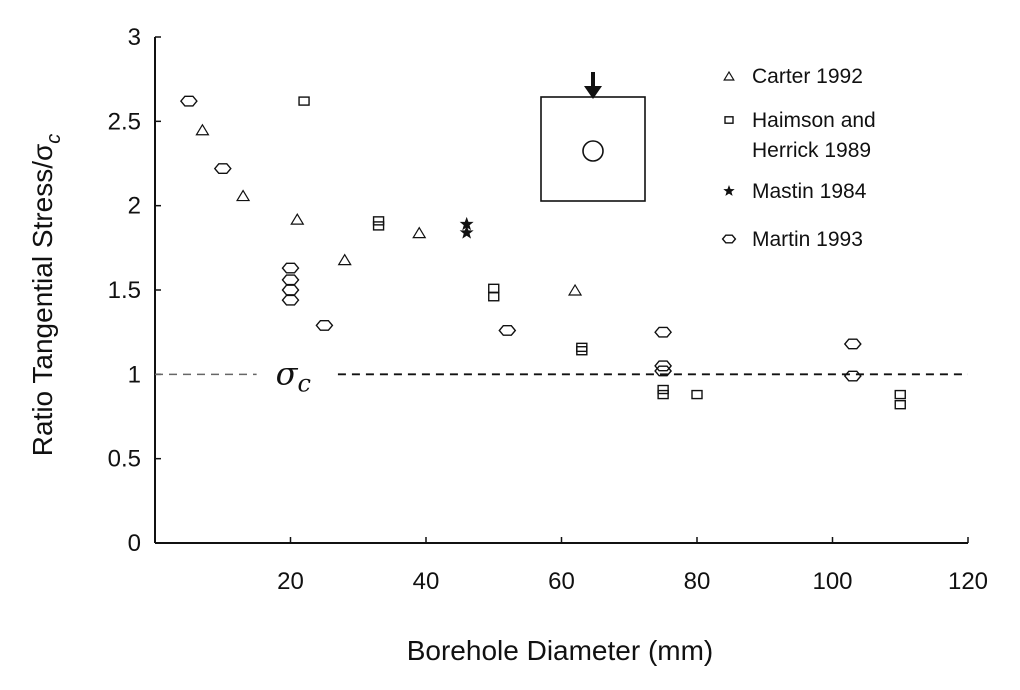 This screenshot has height=690, width=1020. Describe the element at coordinates (124, 459) in the screenshot. I see `y-tick-label: 0.5` at that location.